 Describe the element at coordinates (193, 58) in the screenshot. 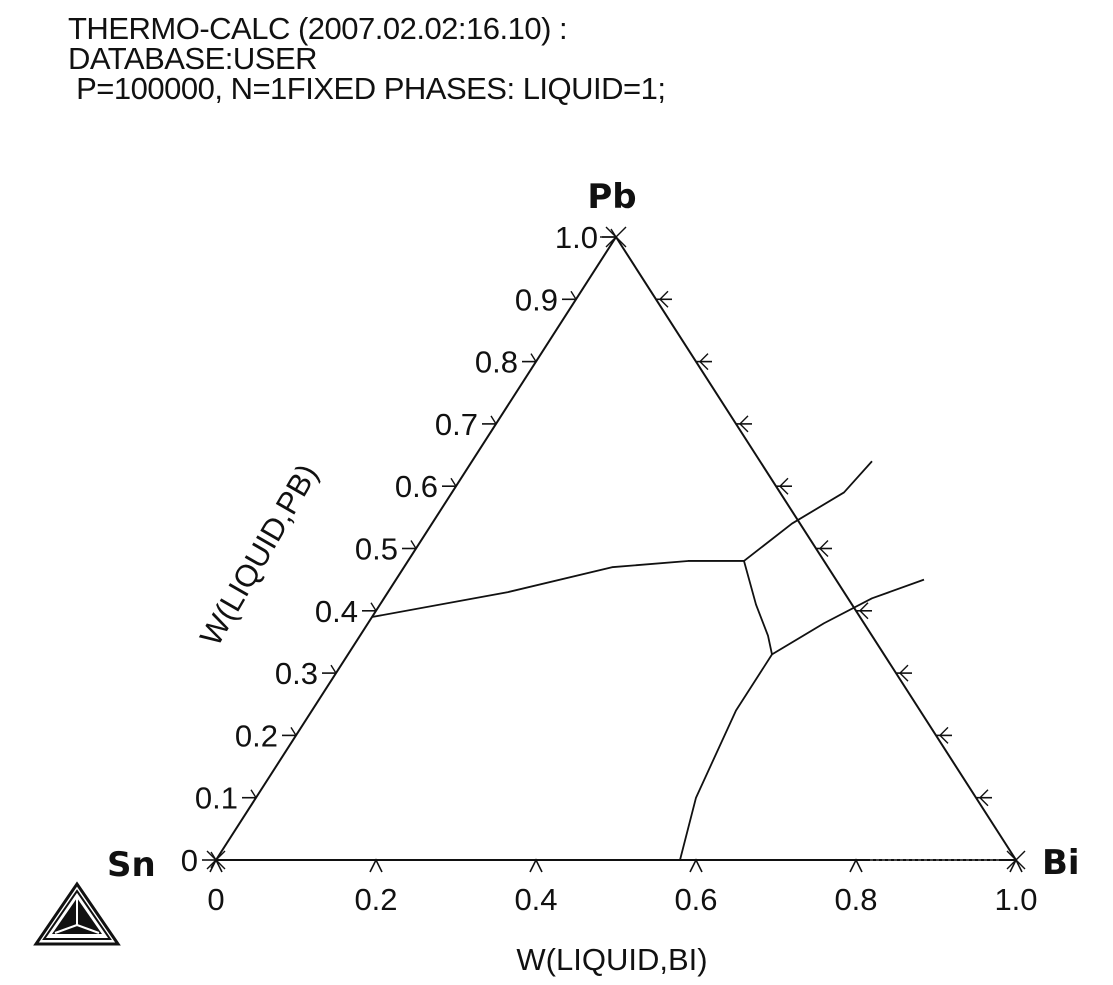

I see `header-line-2: DATABASE:USER` at that location.